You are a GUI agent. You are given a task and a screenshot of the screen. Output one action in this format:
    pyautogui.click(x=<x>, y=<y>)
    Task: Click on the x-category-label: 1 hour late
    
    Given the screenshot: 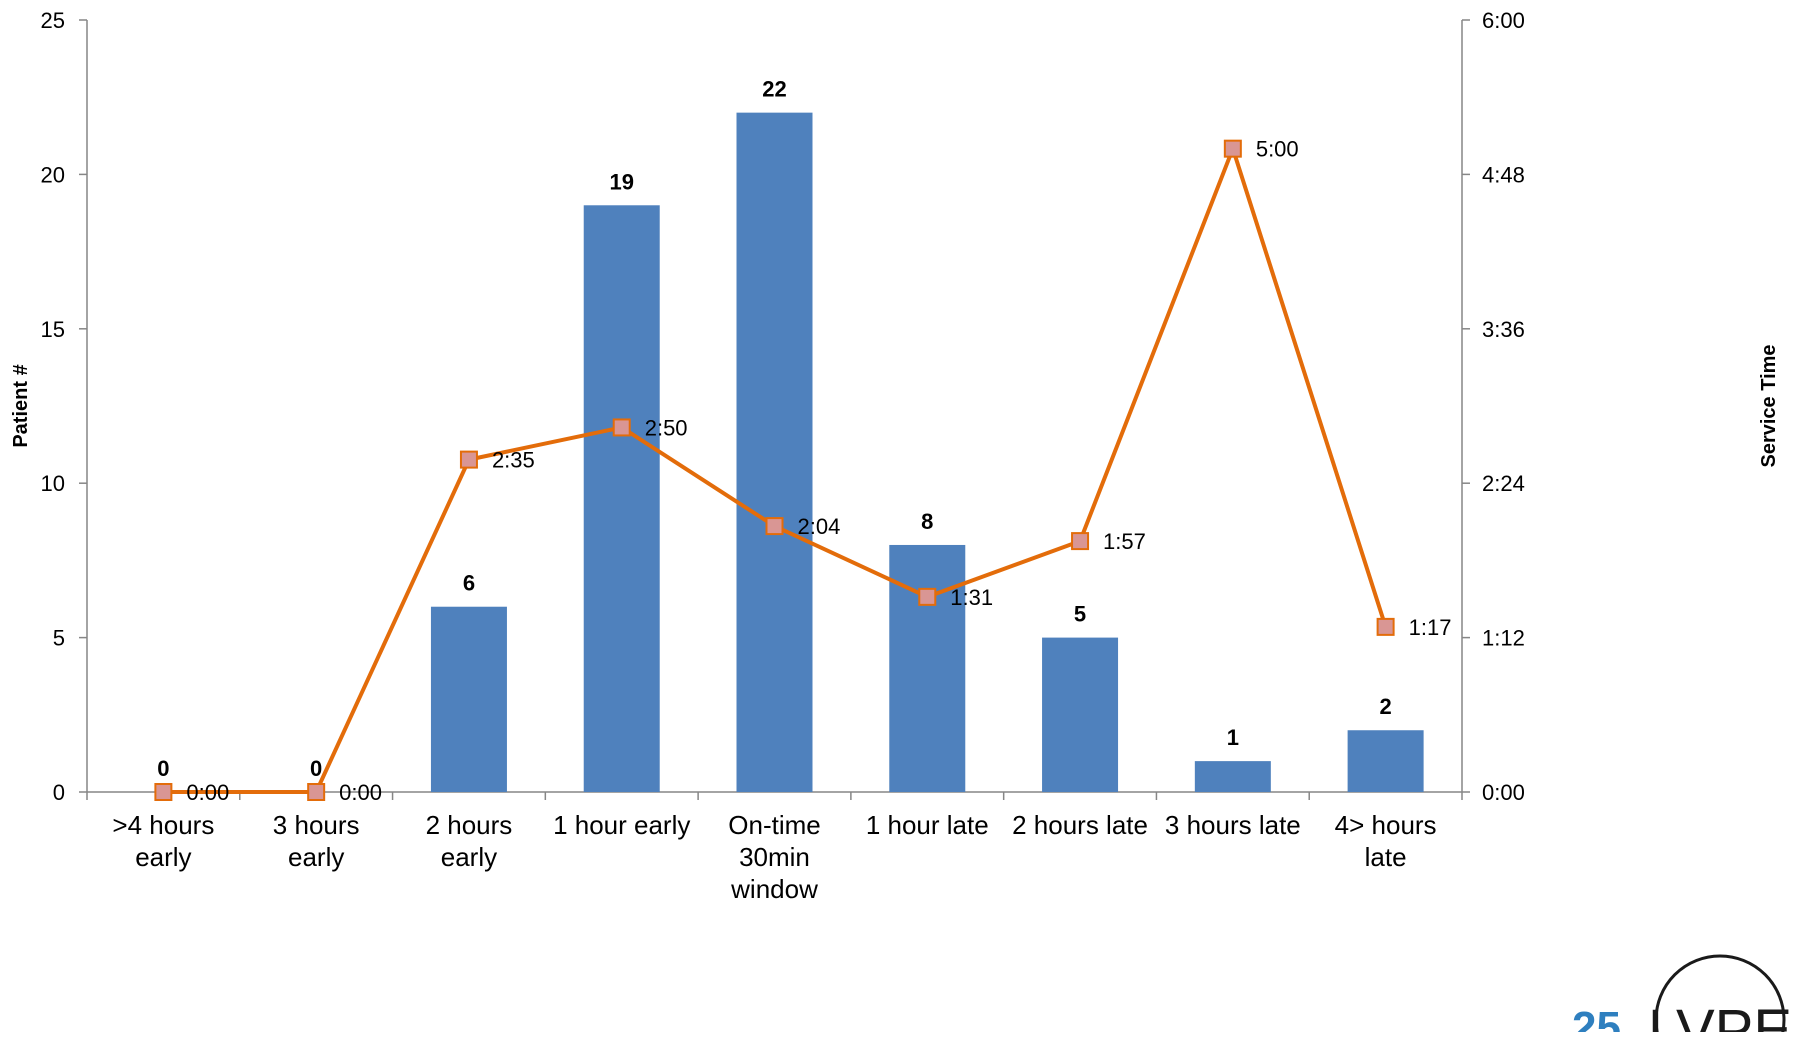 What is the action you would take?
    pyautogui.click(x=927, y=825)
    